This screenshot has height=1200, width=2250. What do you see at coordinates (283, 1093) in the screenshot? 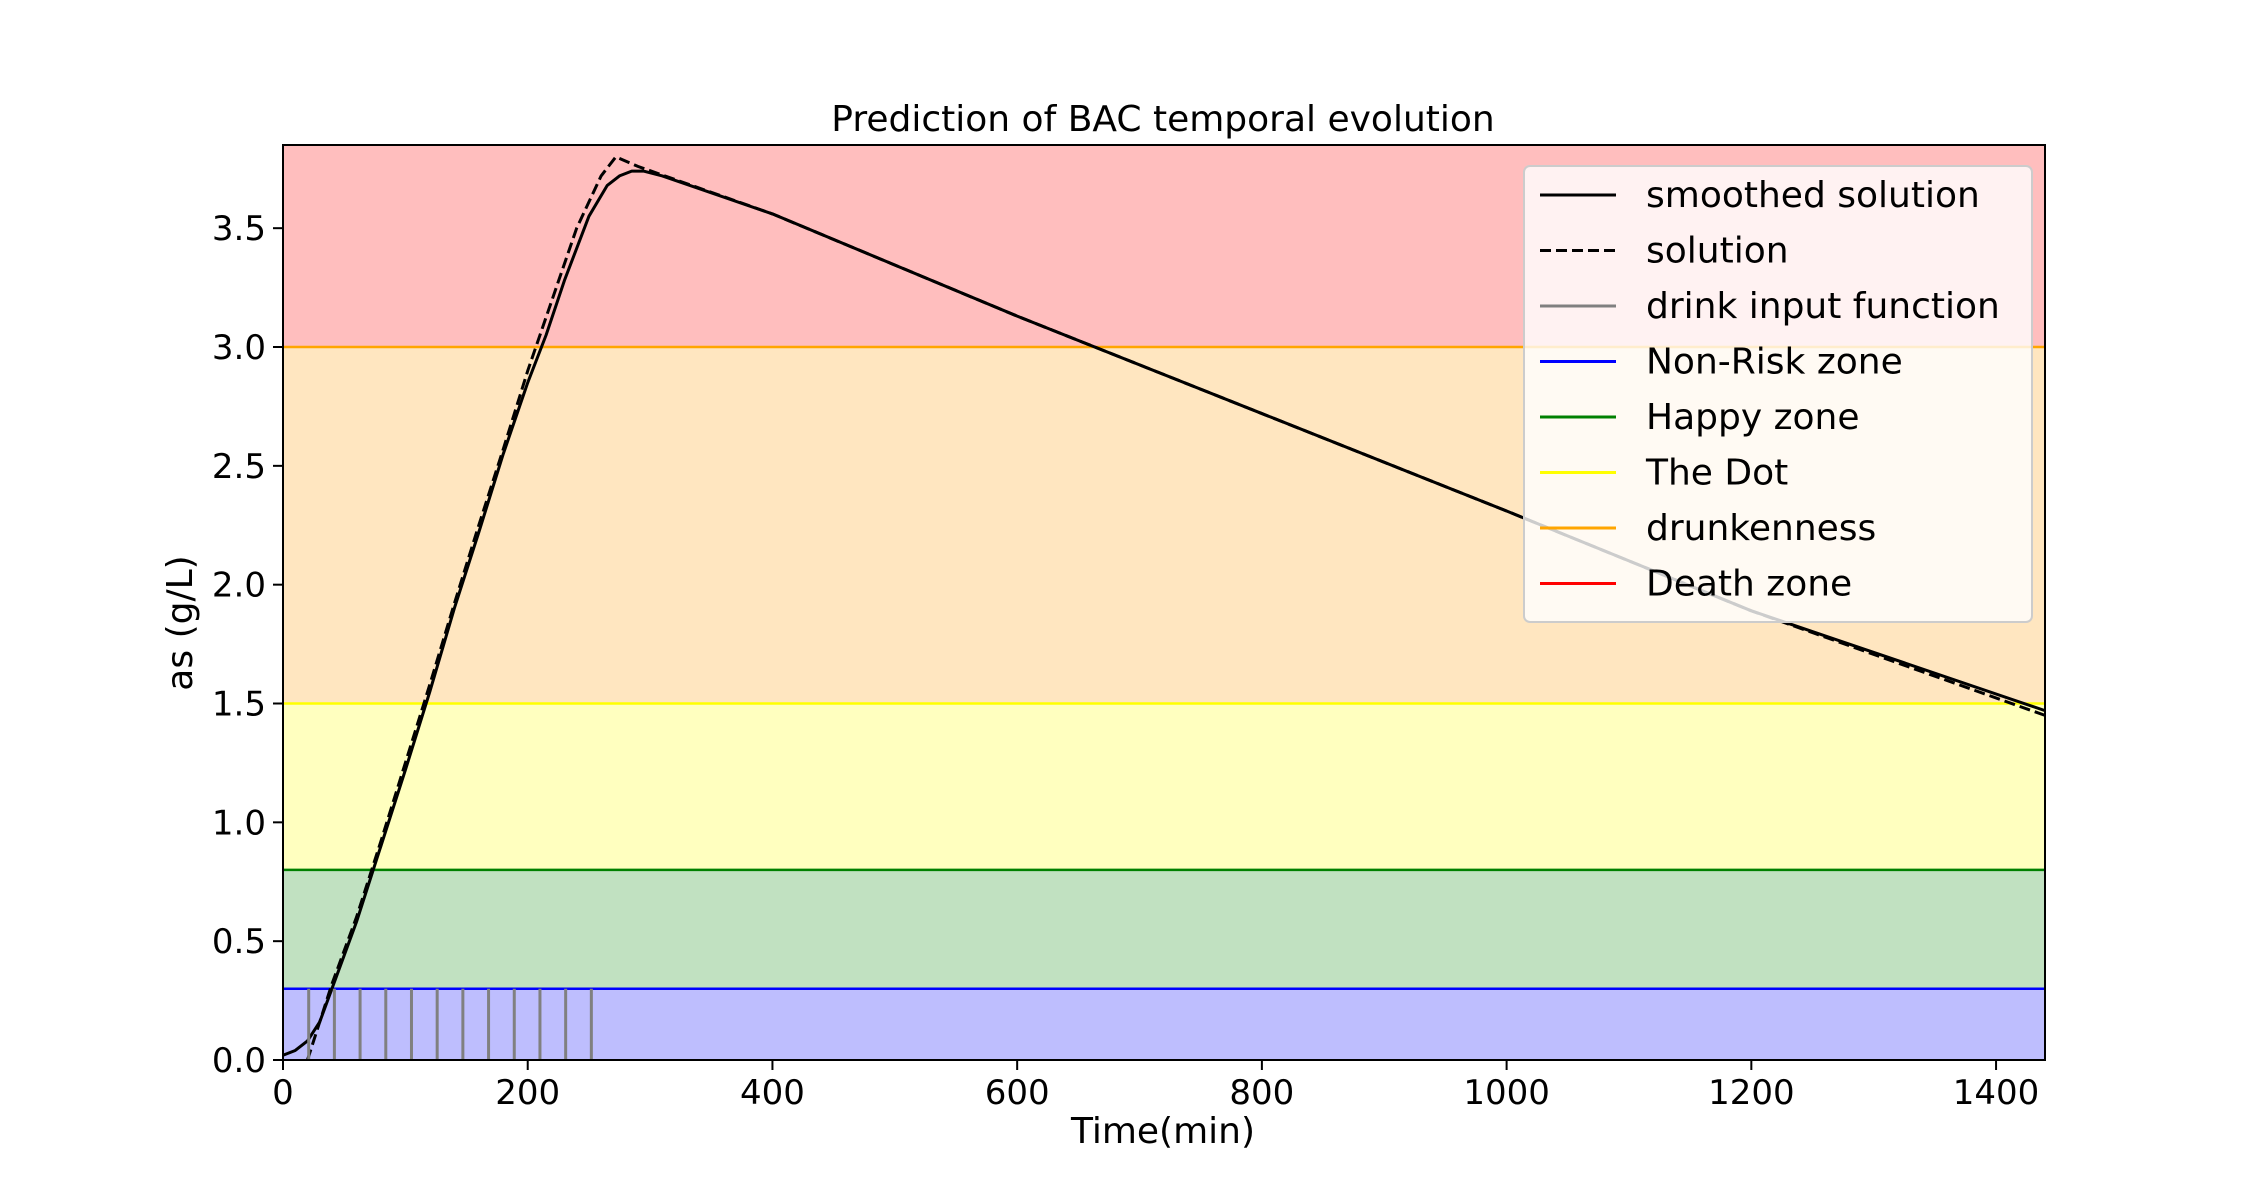
I see `x-tick-label: 0` at bounding box center [283, 1093].